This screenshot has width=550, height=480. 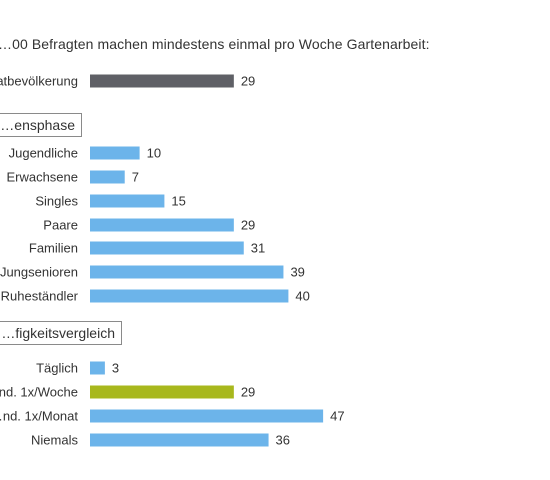 I want to click on section-heading-haeufigkeitsvergleich: …figkeitsvergleich, so click(x=61, y=333).